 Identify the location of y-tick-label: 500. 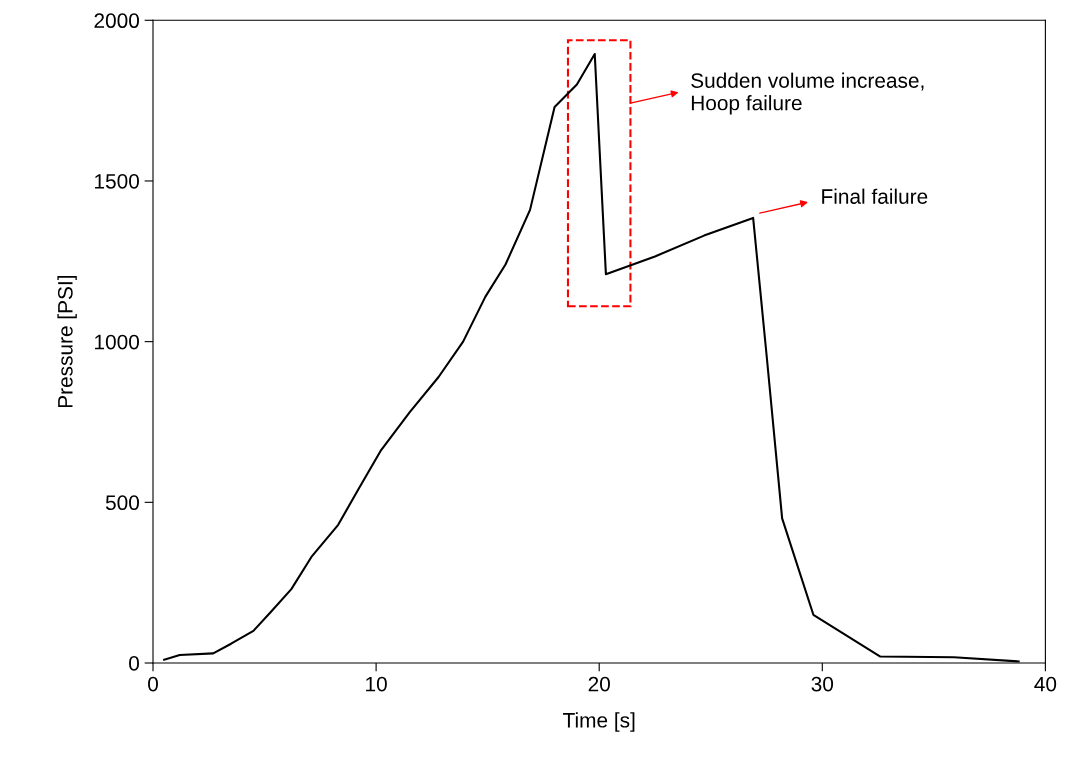
(122, 503).